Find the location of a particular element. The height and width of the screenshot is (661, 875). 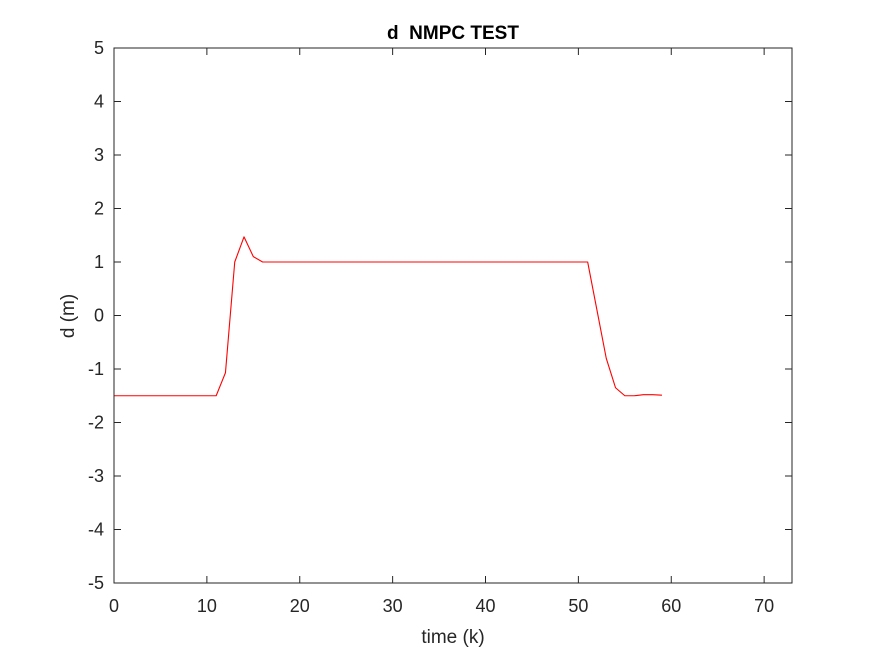

y-tick-label: 4 is located at coordinates (99, 102).